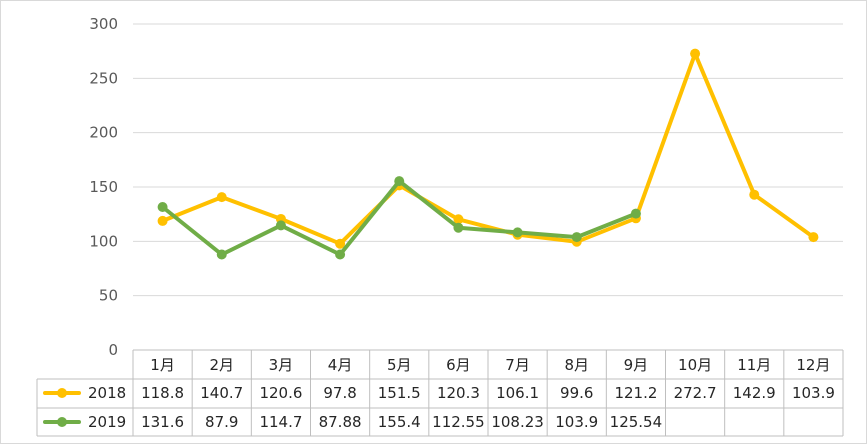 The height and width of the screenshot is (445, 867). Describe the element at coordinates (399, 393) in the screenshot. I see `table-cell-value: 151.5` at that location.